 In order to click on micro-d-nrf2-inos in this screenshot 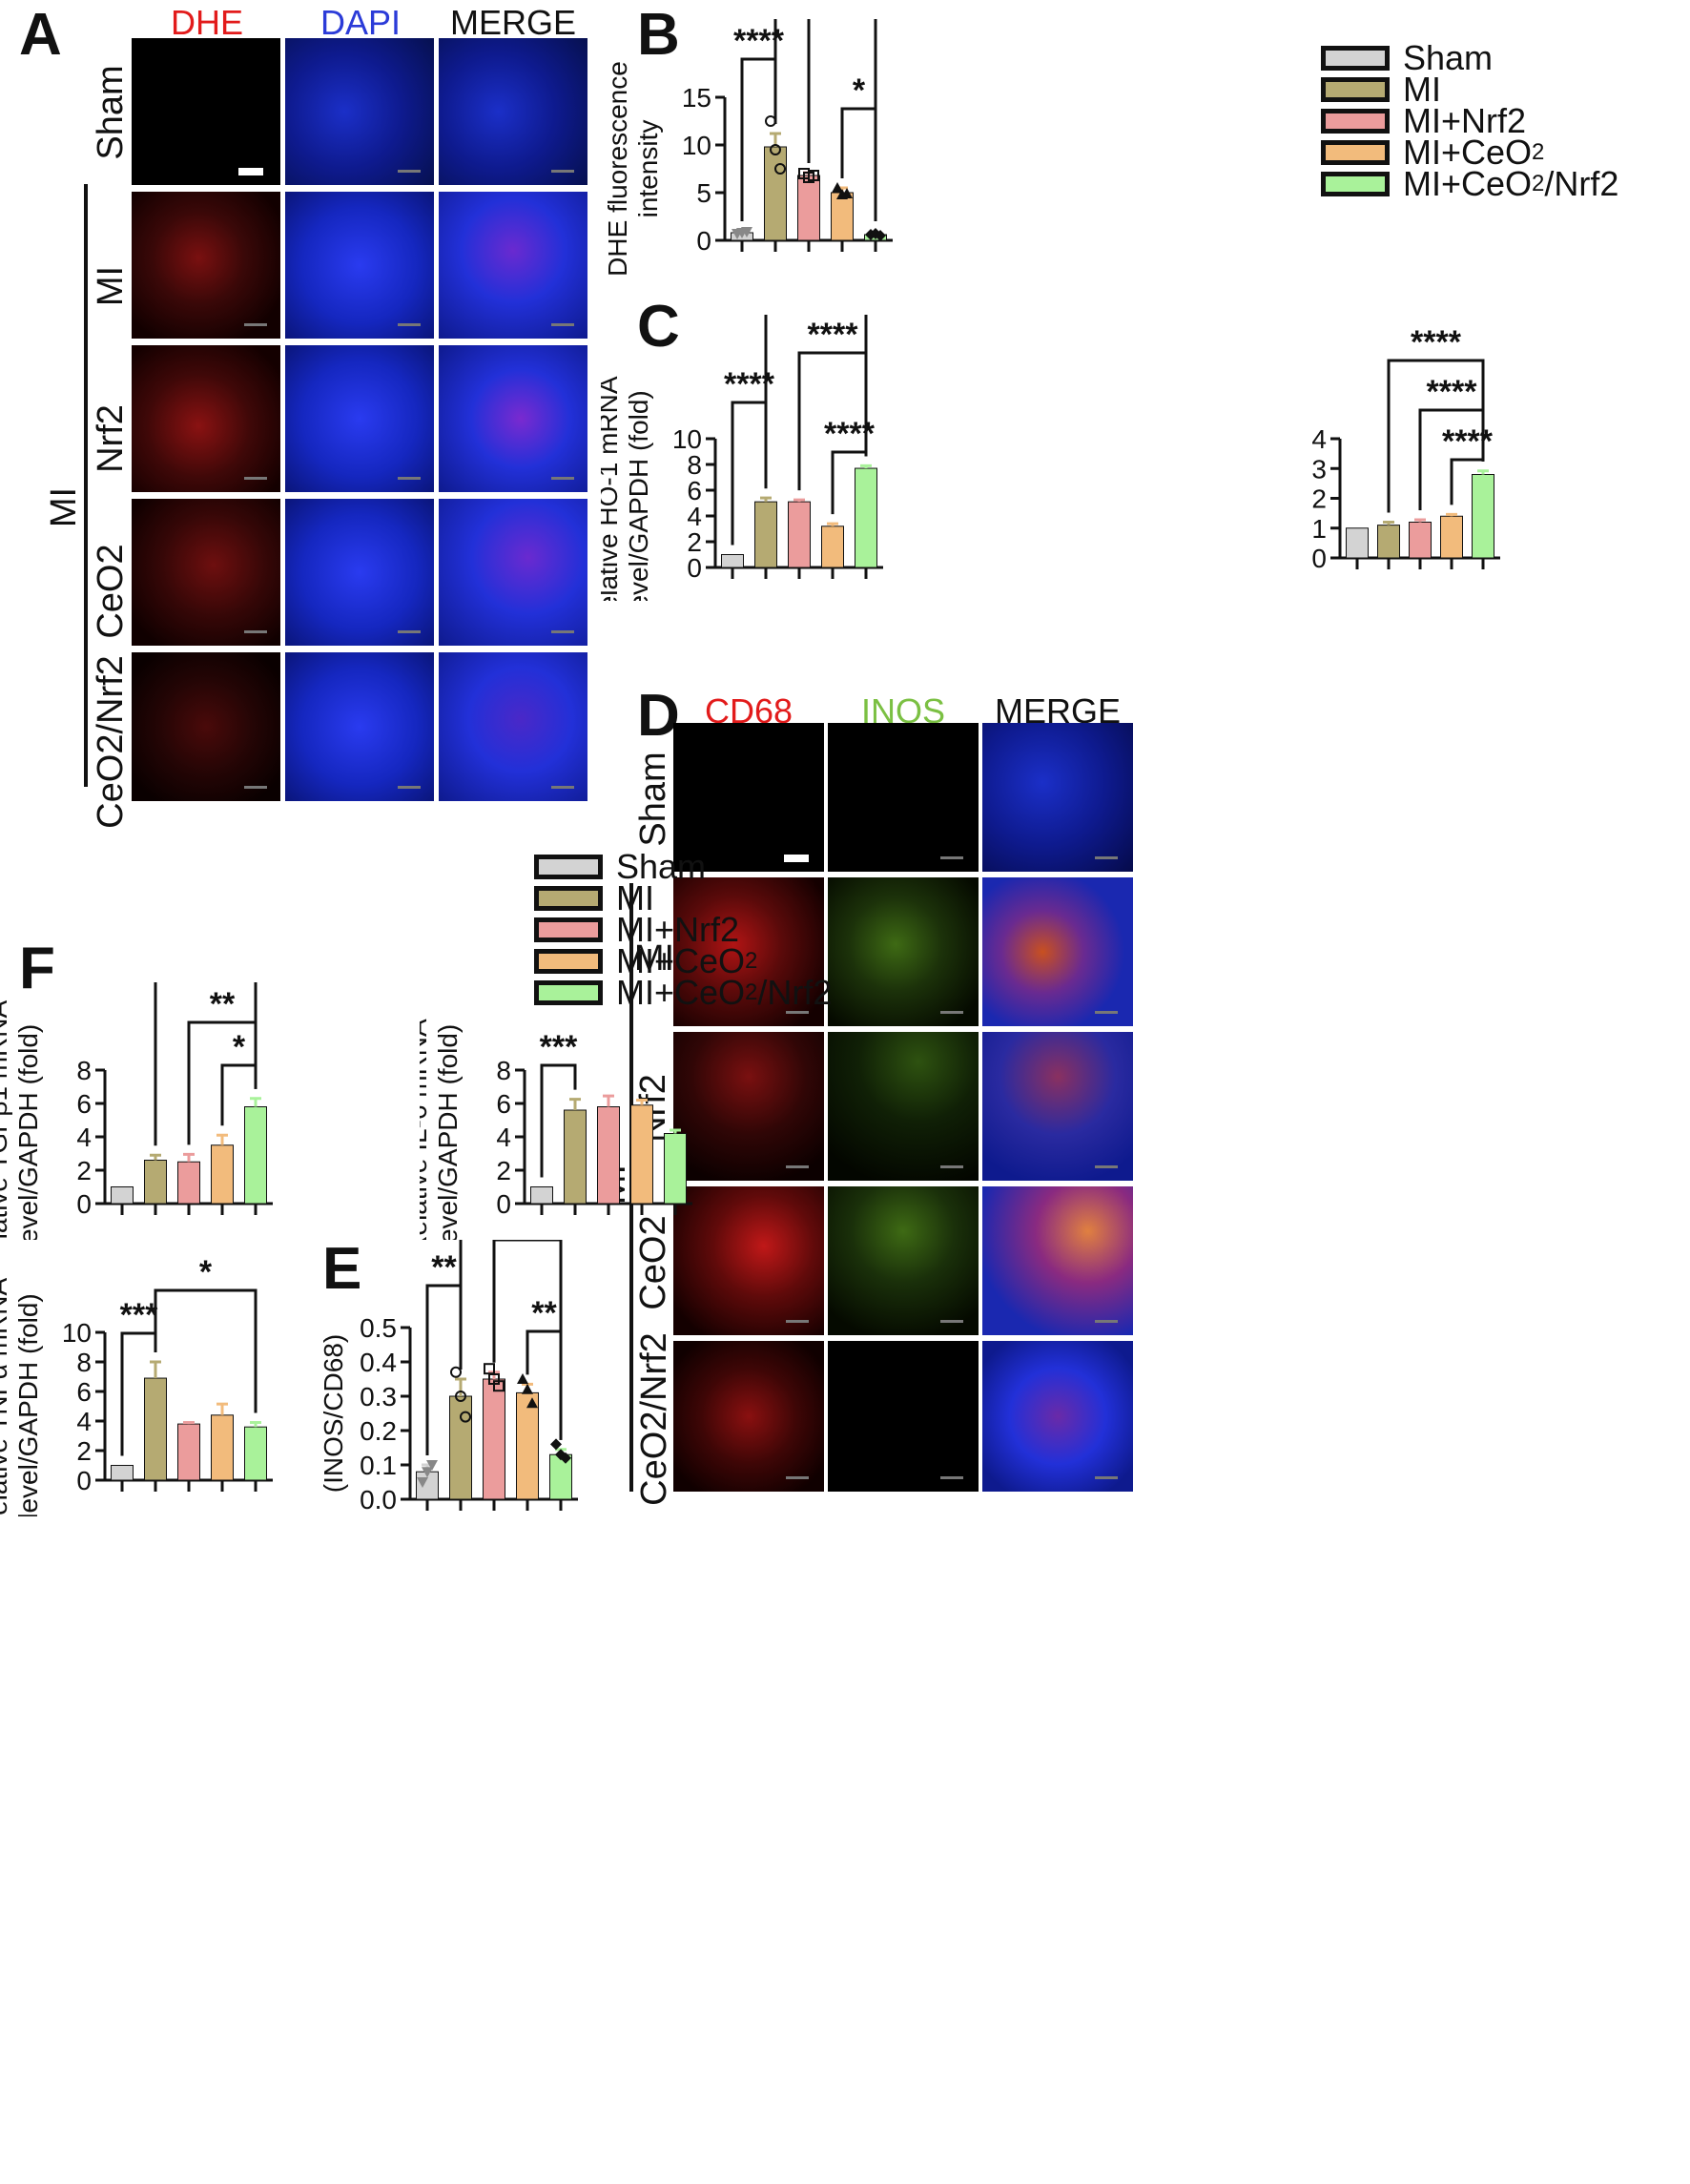, I will do `click(903, 1106)`.